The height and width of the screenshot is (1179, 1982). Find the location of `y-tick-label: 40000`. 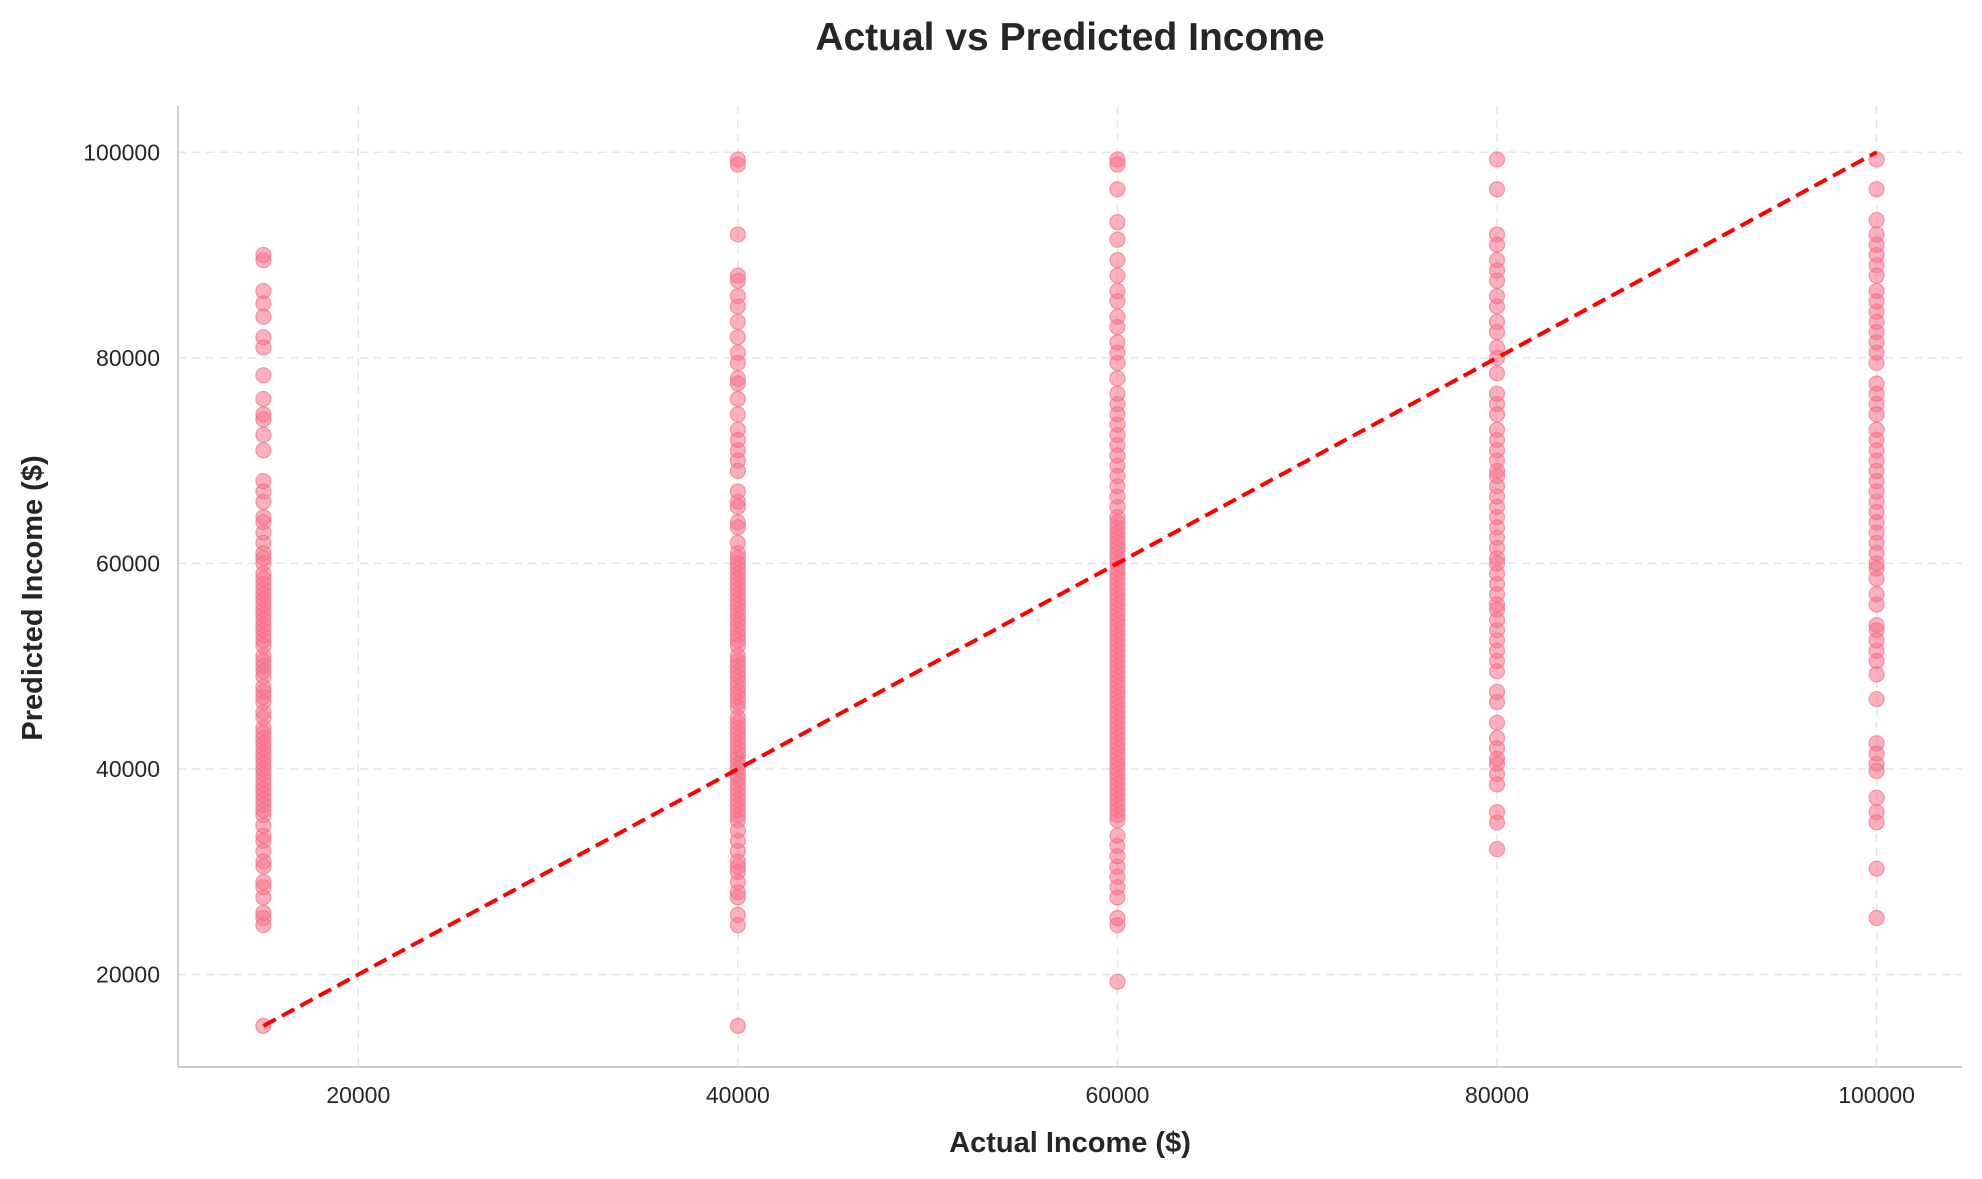

y-tick-label: 40000 is located at coordinates (128, 769).